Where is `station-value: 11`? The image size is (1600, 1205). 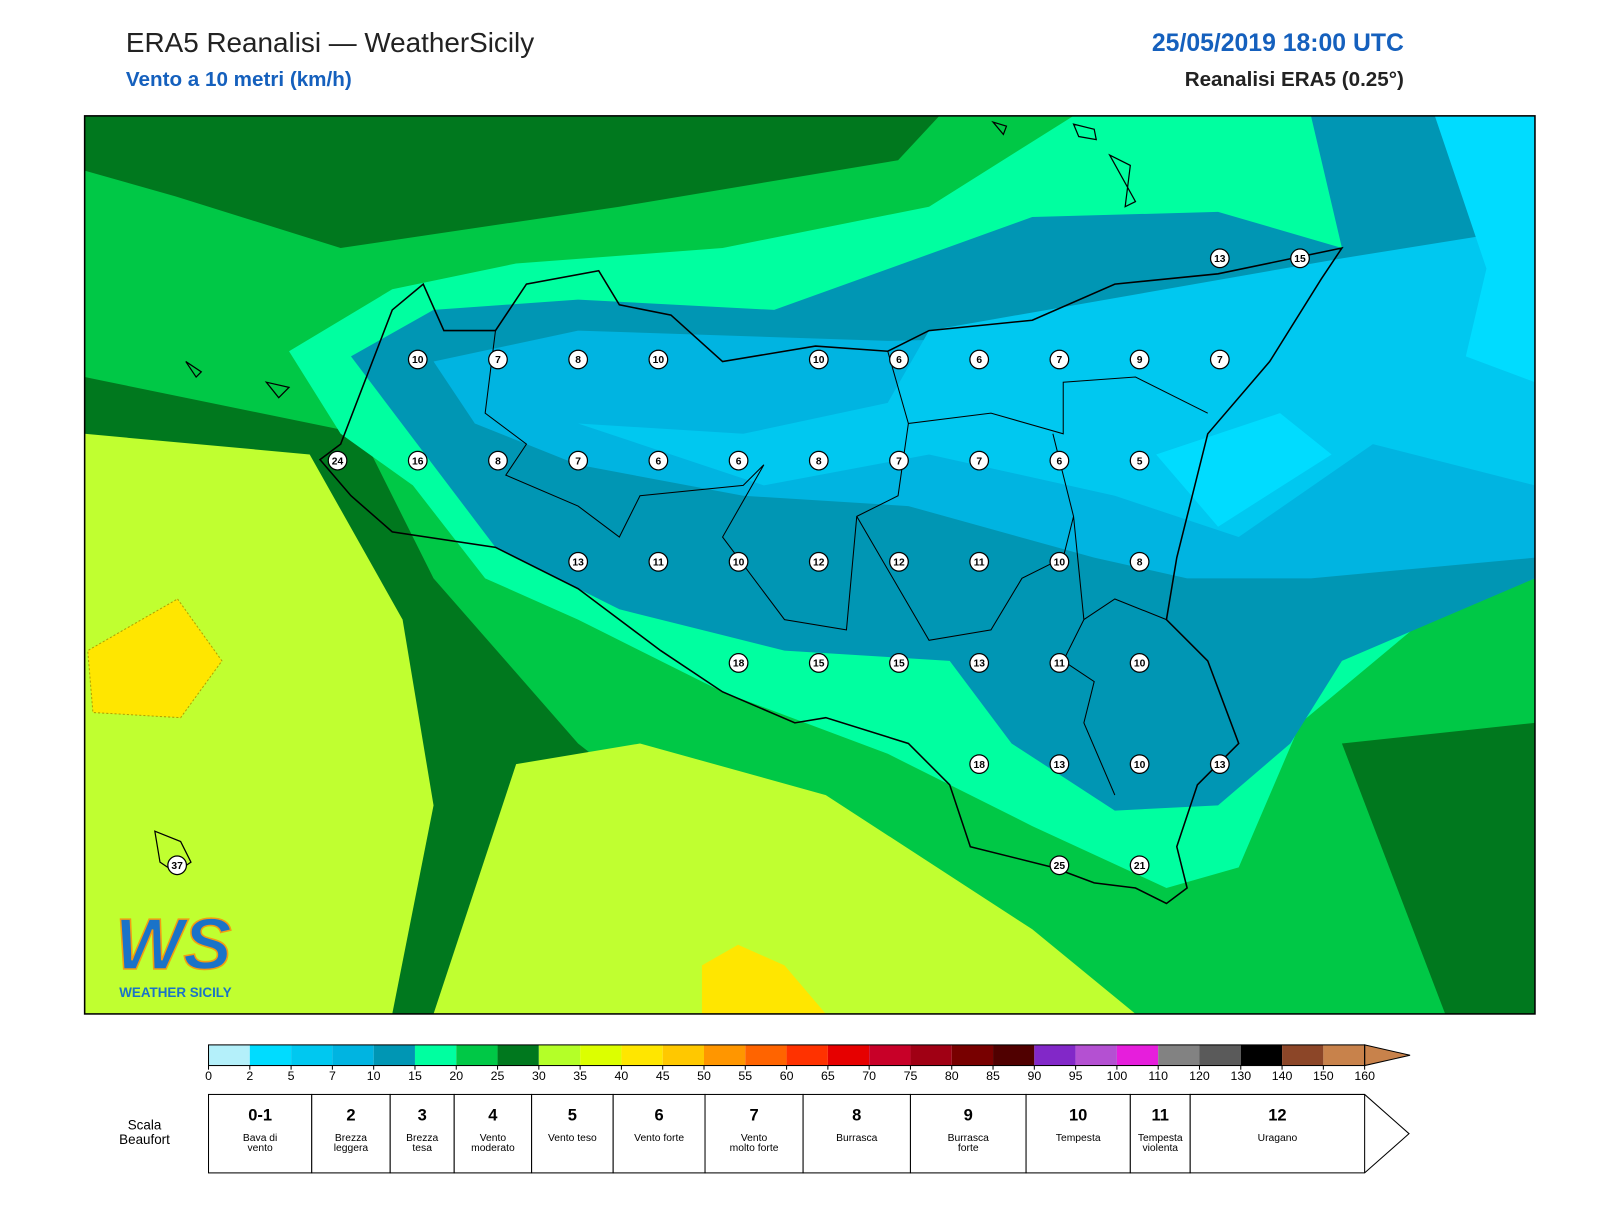 station-value: 11 is located at coordinates (979, 563).